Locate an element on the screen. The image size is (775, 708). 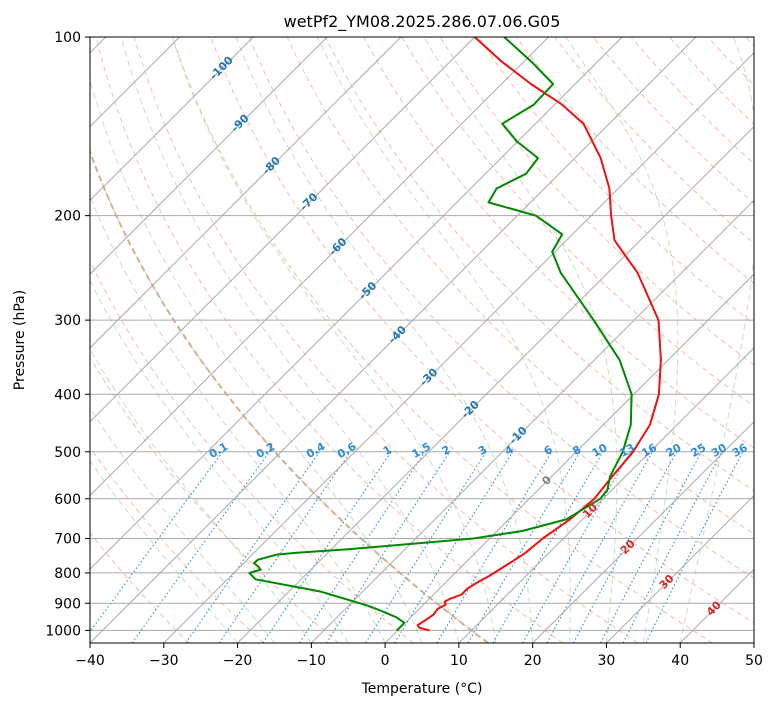
x-tick-label: 0 is located at coordinates (385, 661).